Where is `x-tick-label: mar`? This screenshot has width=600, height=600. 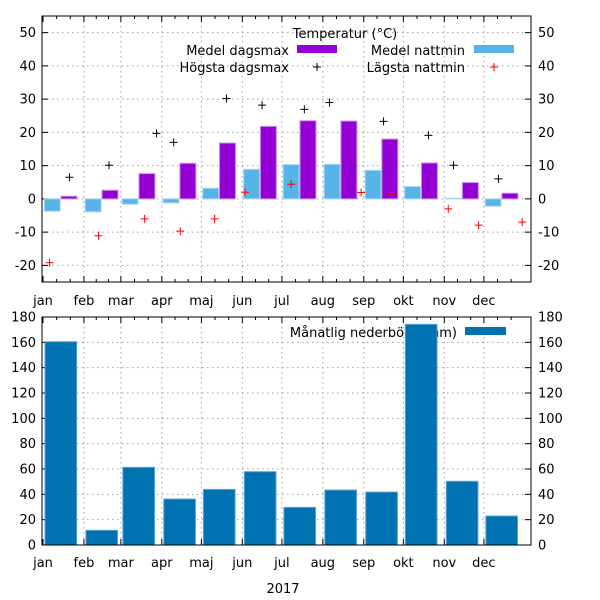 x-tick-label: mar is located at coordinates (121, 301).